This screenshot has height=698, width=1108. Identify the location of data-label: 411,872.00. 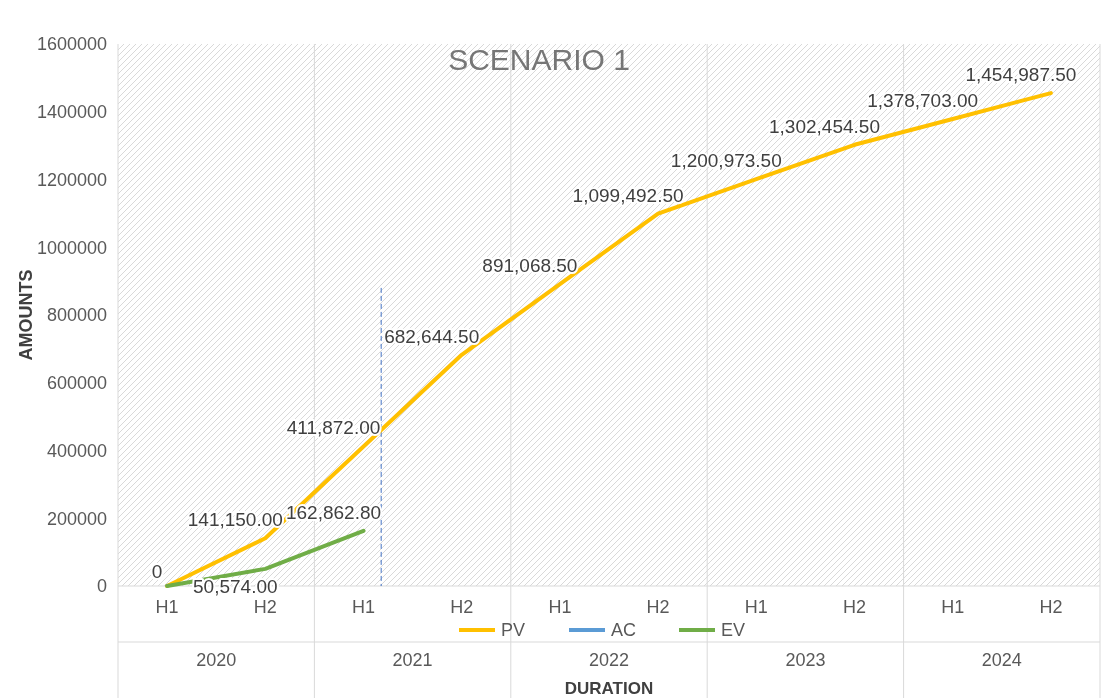
(333, 428).